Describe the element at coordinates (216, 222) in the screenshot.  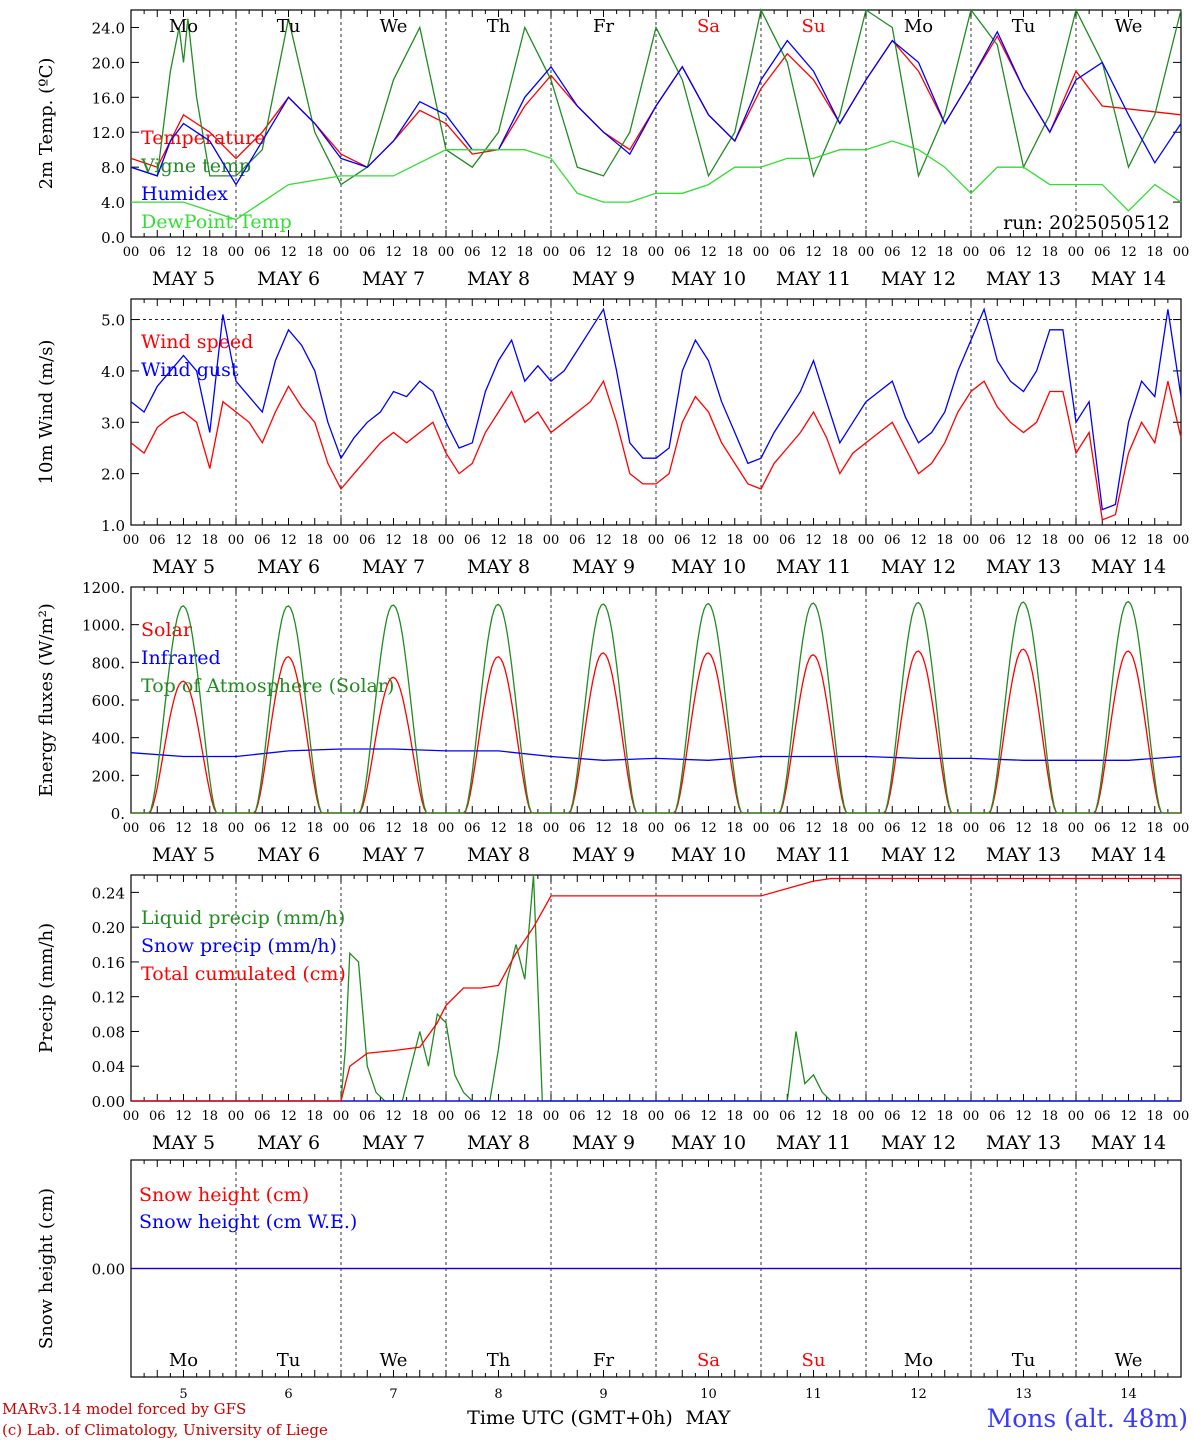
I see `legend-entry: DewPoint Temp` at that location.